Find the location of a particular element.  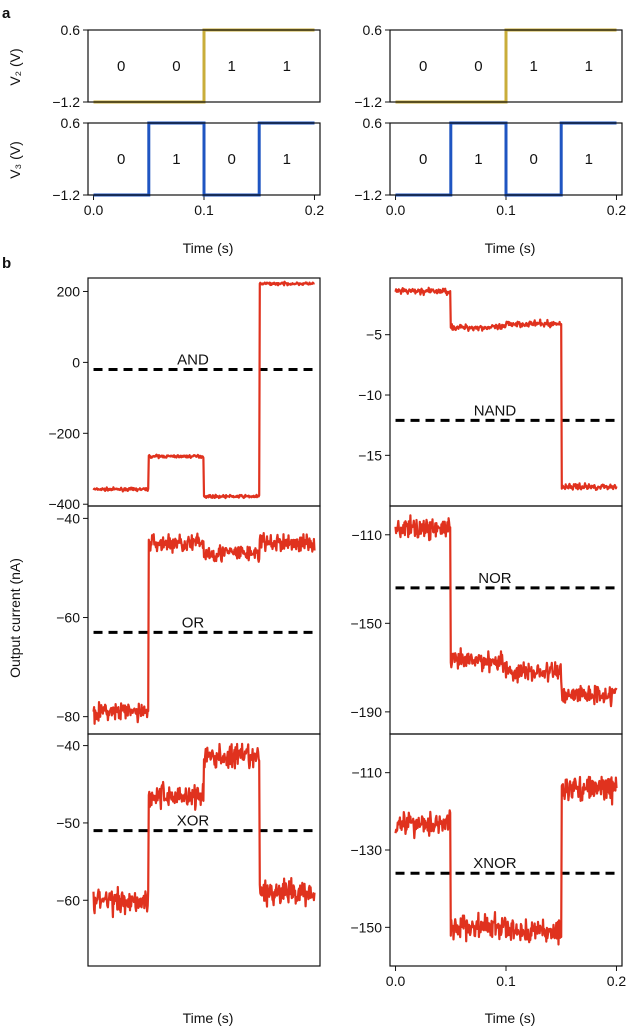

xnor-xtick-label: 0.2 is located at coordinates (617, 981).